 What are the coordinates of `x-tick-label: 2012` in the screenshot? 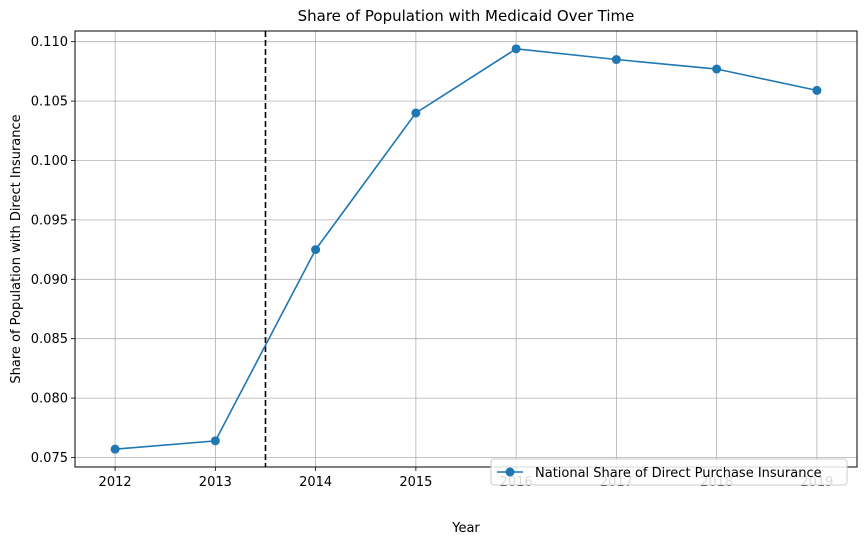 It's located at (115, 482).